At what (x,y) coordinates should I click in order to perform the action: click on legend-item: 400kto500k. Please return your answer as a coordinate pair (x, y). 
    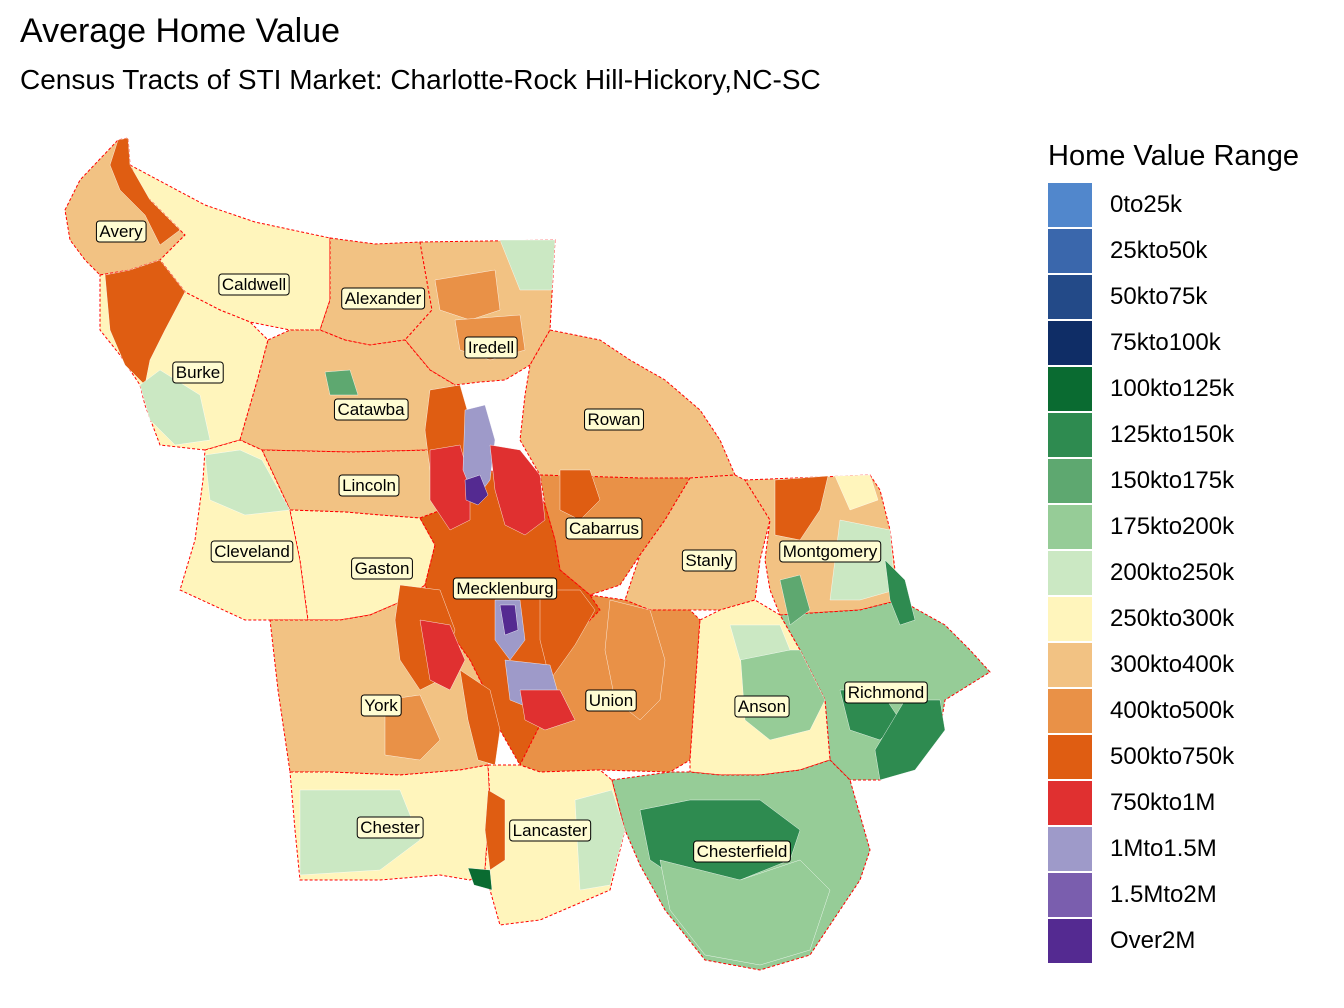
    Looking at the image, I should click on (1193, 711).